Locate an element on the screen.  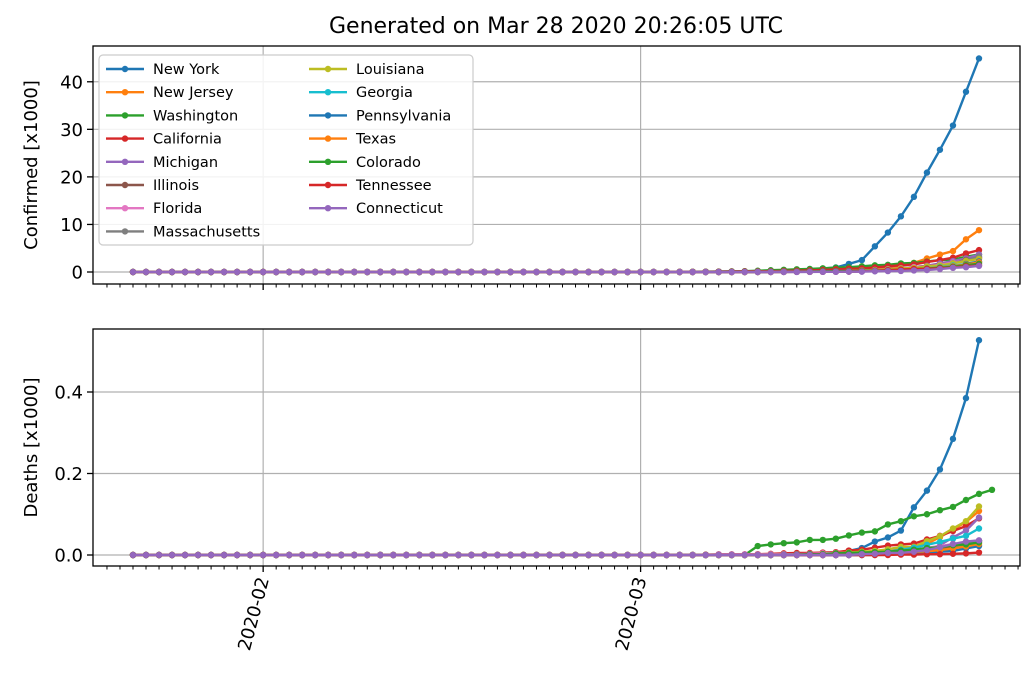
y-axis: 0.0 0.2 0.4 is located at coordinates (73, 475).